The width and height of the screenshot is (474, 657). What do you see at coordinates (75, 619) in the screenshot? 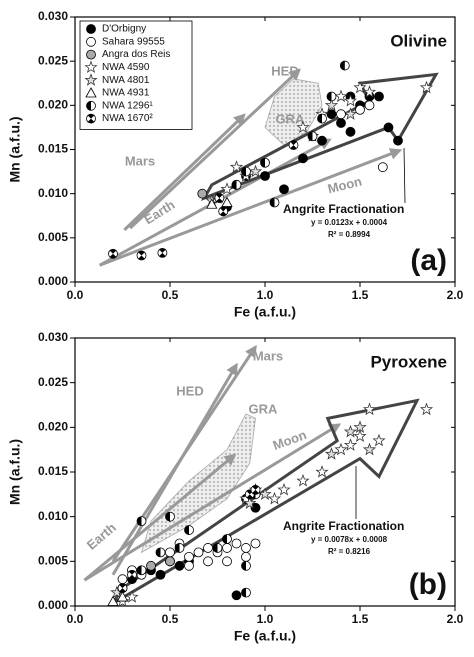
I see `x-tick-label: 0.0` at bounding box center [75, 619].